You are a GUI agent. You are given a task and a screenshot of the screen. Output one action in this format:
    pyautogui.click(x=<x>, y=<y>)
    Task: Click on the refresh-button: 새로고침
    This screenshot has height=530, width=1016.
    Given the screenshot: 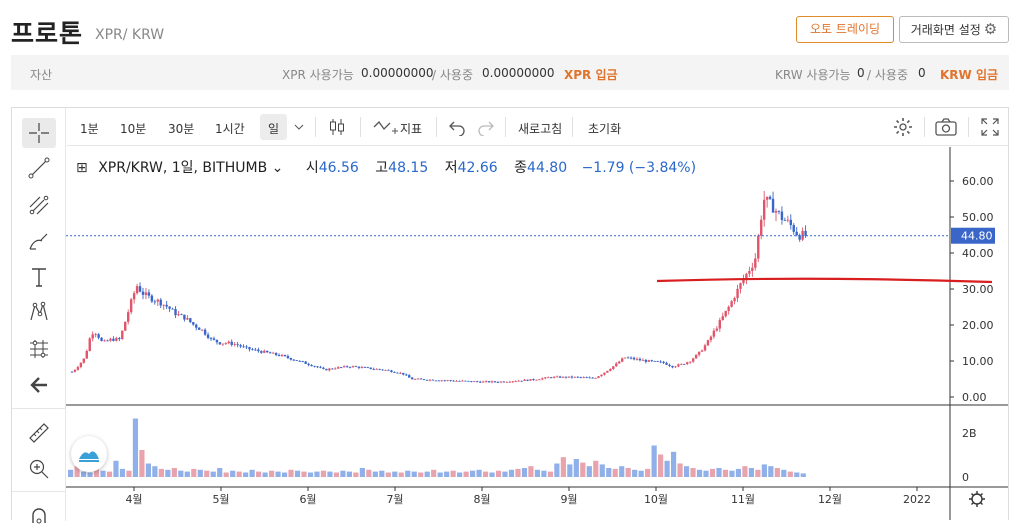 What is the action you would take?
    pyautogui.click(x=540, y=129)
    